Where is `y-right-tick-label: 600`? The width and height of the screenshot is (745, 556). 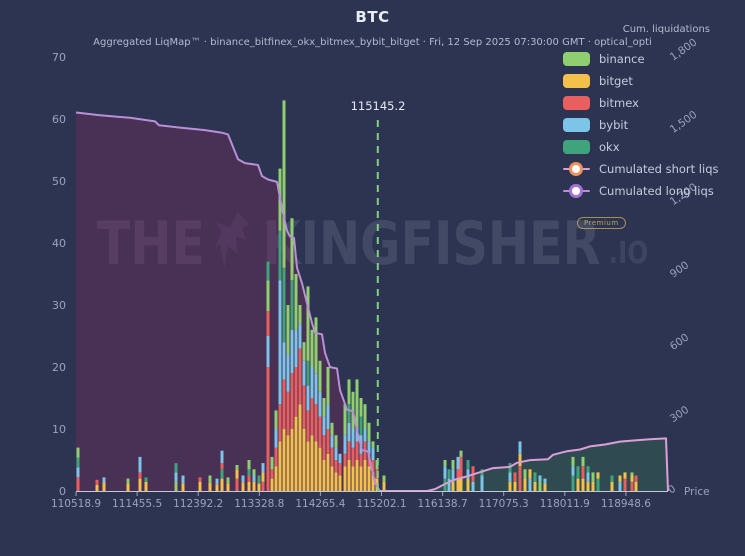 y-right-tick-label: 600 is located at coordinates (679, 341).